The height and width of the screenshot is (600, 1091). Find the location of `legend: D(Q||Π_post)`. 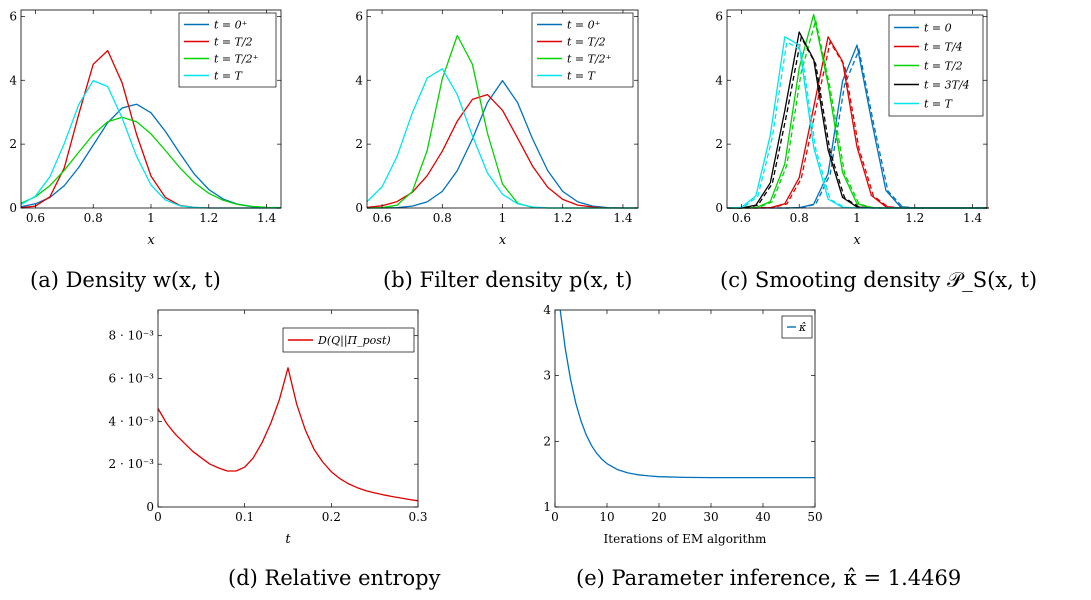

legend: D(Q||Π_post) is located at coordinates (348, 340).